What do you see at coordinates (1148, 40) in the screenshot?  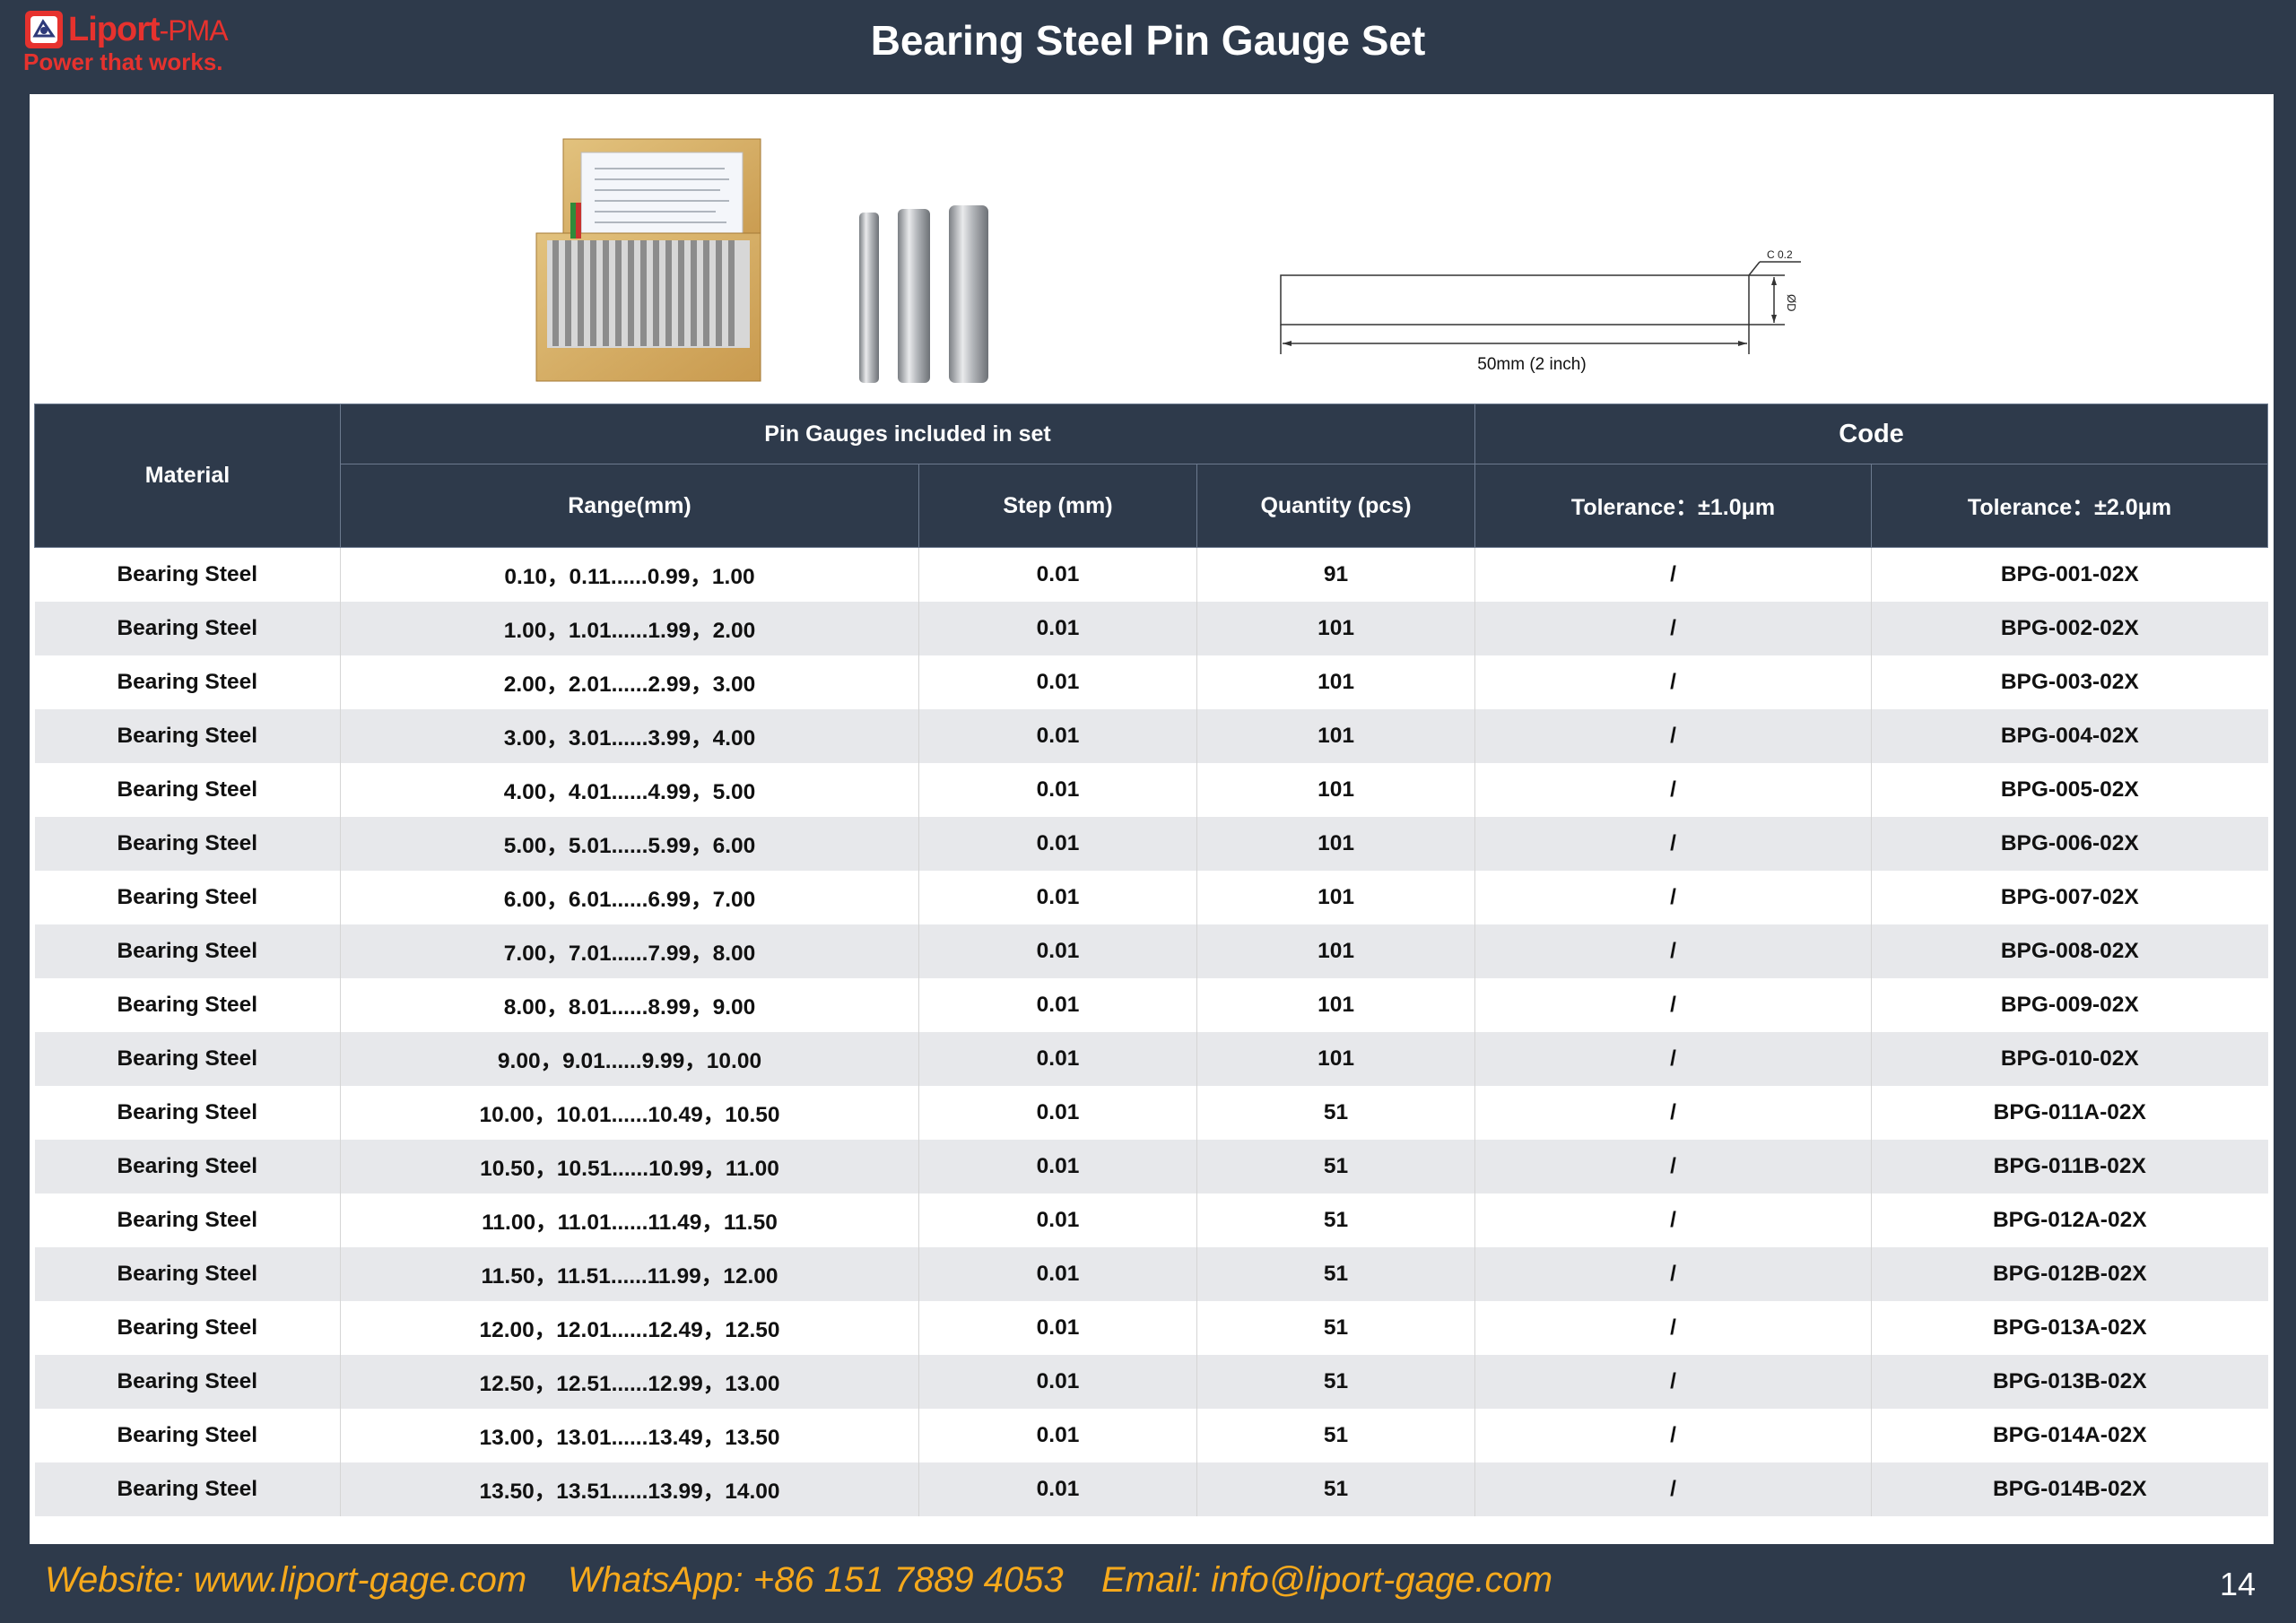 I see `page-title: Bearing Steel Pin Gauge Set` at bounding box center [1148, 40].